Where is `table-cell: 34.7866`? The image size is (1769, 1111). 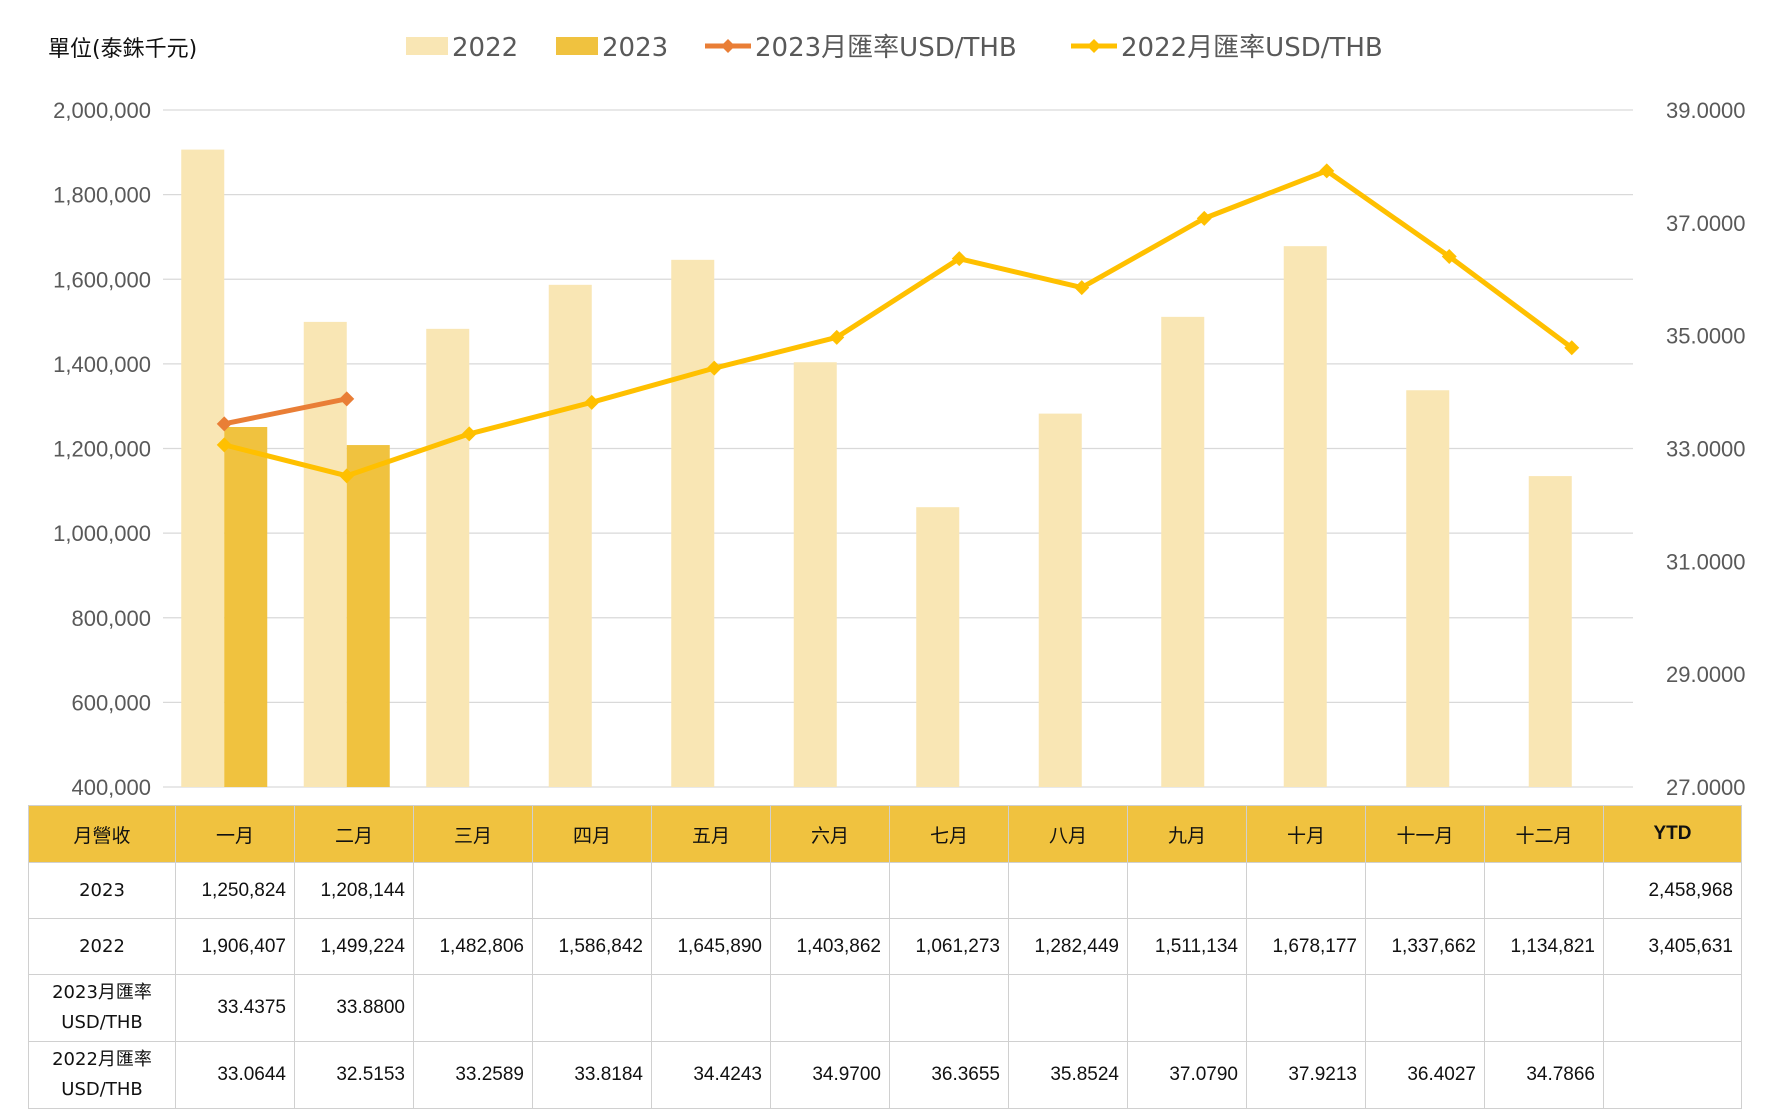
table-cell: 34.7866 is located at coordinates (1544, 1075).